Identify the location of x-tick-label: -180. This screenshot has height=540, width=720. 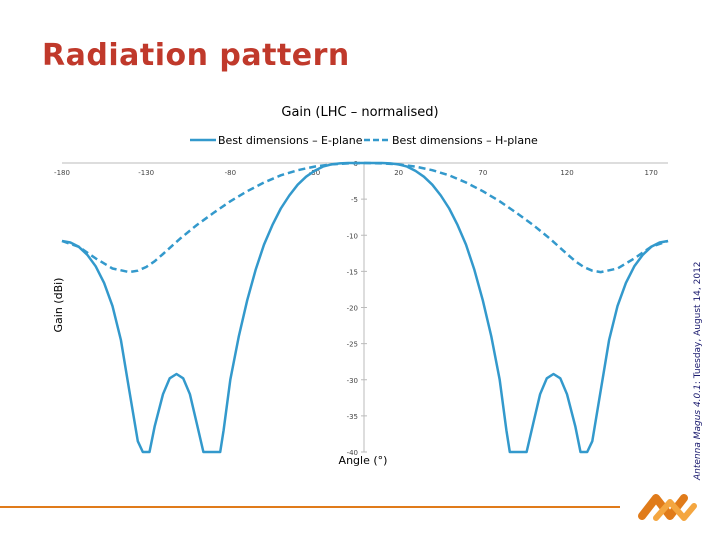
(62, 173).